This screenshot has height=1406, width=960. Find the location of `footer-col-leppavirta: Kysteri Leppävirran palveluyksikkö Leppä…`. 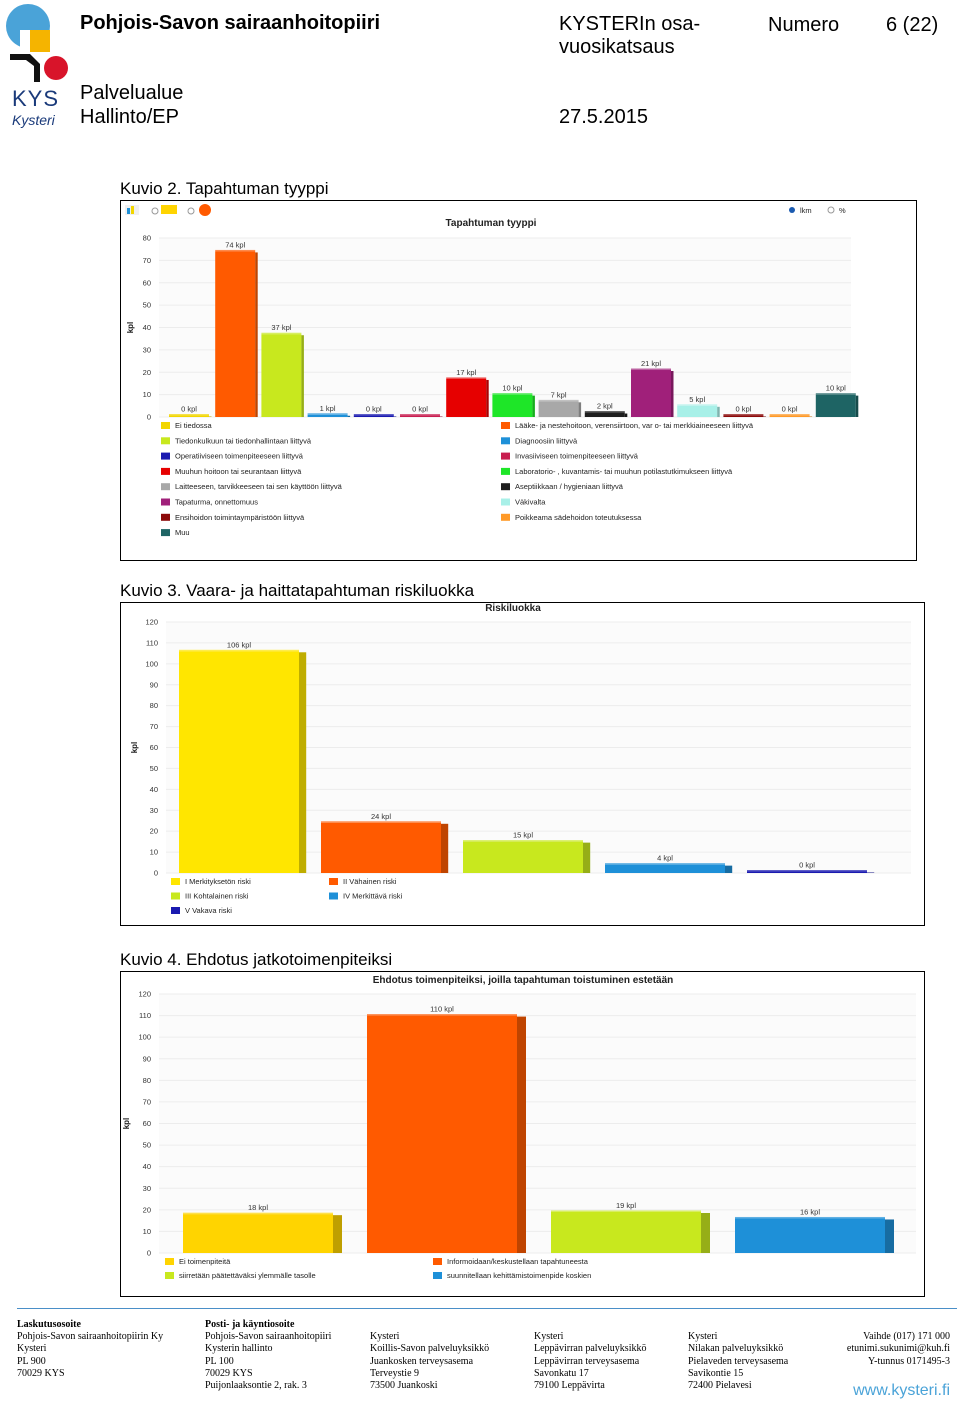

footer-col-leppavirta: Kysteri Leppävirran palveluyksikkö Leppä… is located at coordinates (590, 1355).